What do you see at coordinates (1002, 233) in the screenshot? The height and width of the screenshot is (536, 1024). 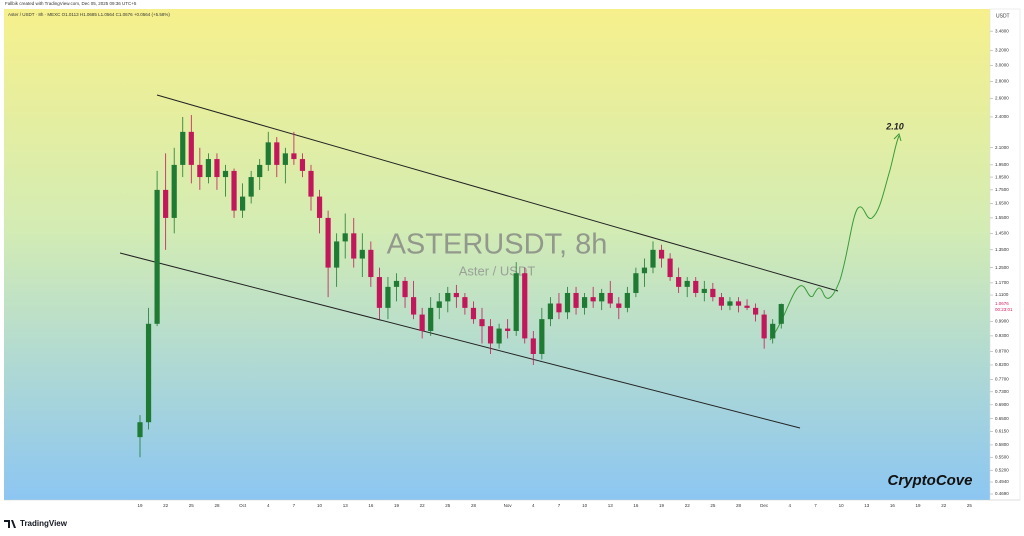 I see `y-tick-label: 1.4500` at bounding box center [1002, 233].